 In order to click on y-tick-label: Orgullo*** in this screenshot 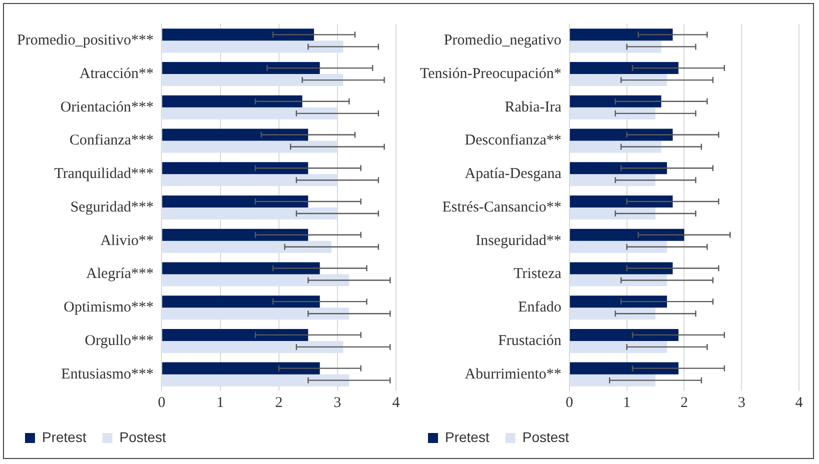, I will do `click(119, 340)`.